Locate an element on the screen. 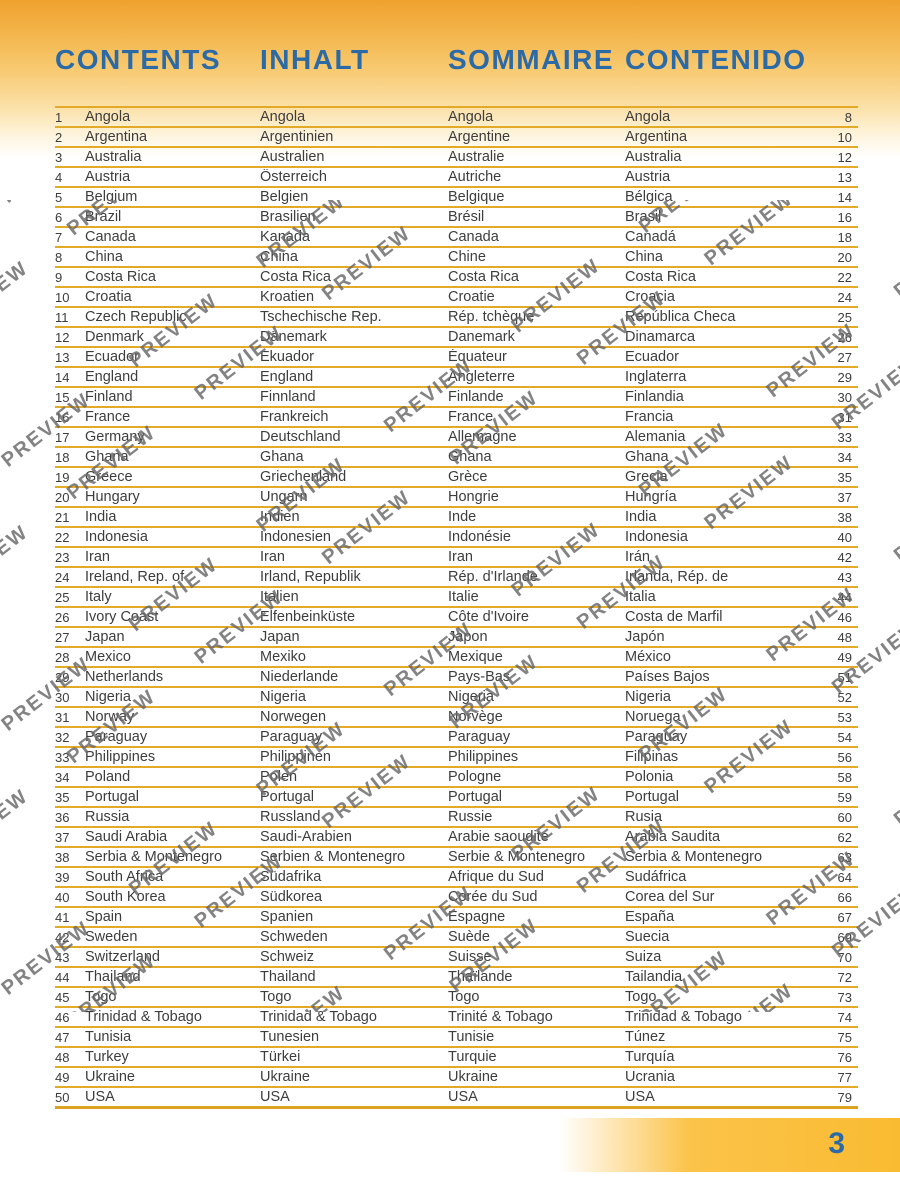 The image size is (900, 1200). country-german: Angola is located at coordinates (283, 117).